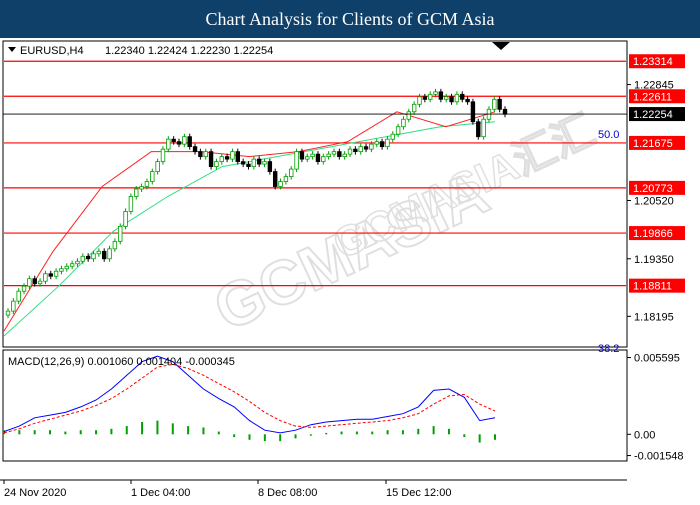 This screenshot has height=505, width=700. Describe the element at coordinates (249, 398) in the screenshot. I see `macd-signal-line` at that location.